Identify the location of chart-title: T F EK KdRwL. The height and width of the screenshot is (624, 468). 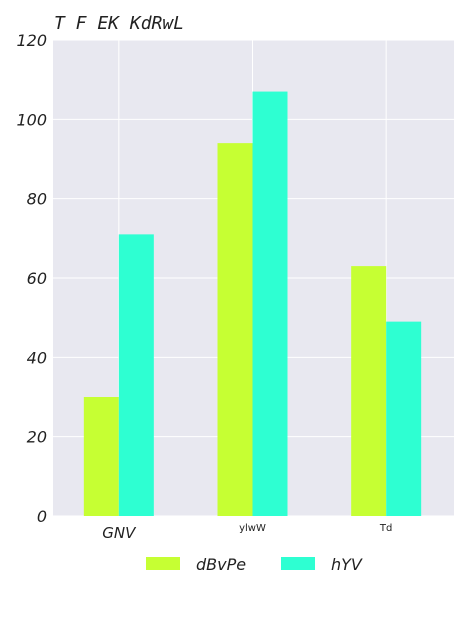
(119, 23).